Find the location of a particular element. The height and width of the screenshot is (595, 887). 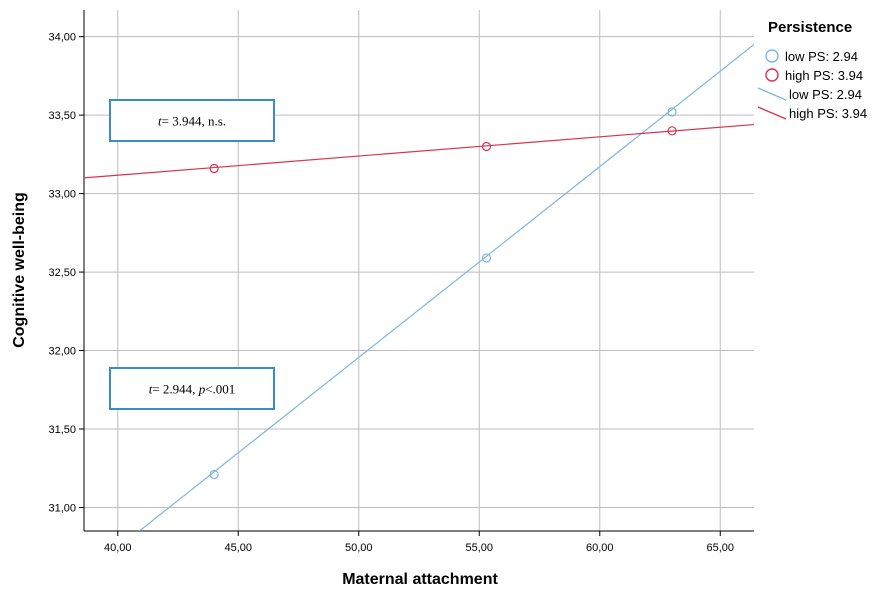

x-tick-label: 60,00 is located at coordinates (600, 548).